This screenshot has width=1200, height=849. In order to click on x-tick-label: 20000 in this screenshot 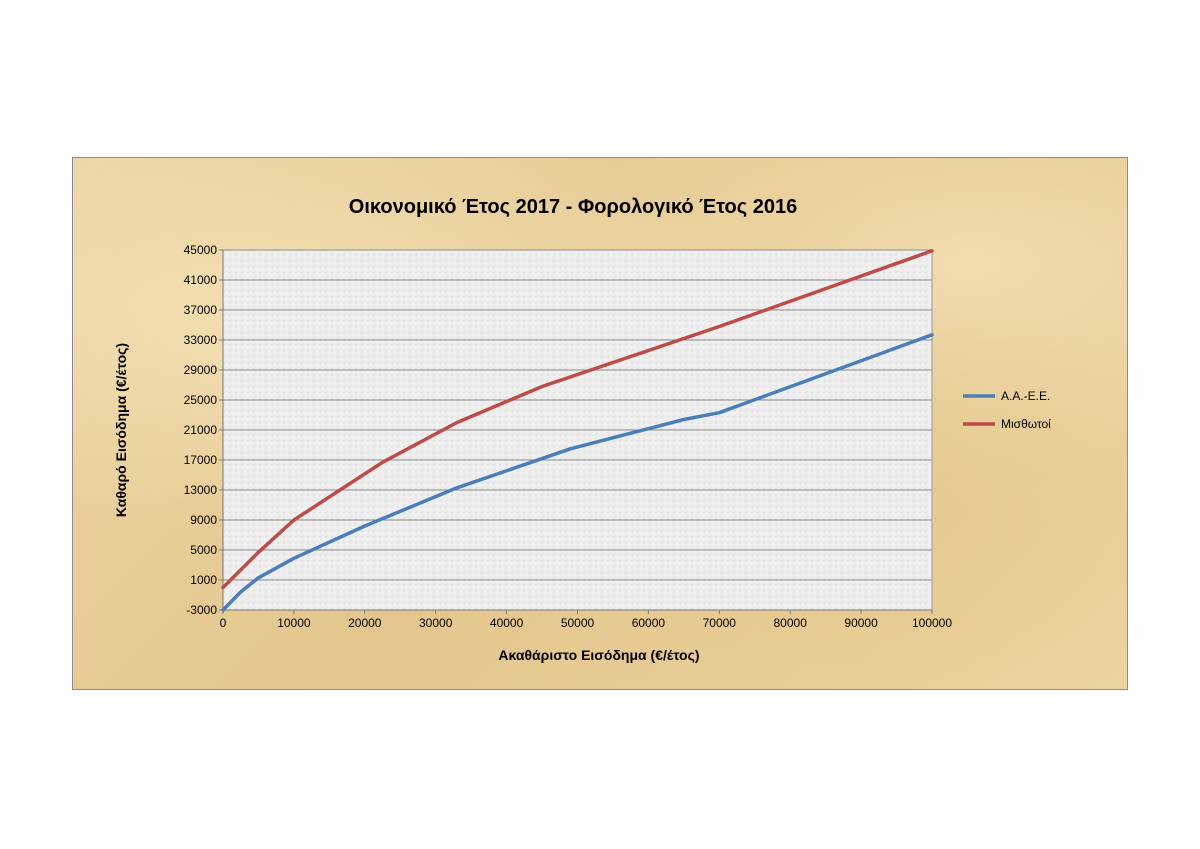, I will do `click(365, 623)`.